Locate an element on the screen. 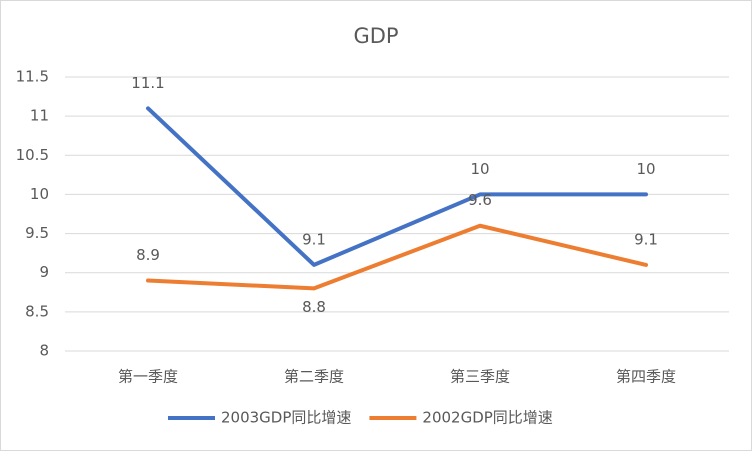  series-line is located at coordinates (397, 257).